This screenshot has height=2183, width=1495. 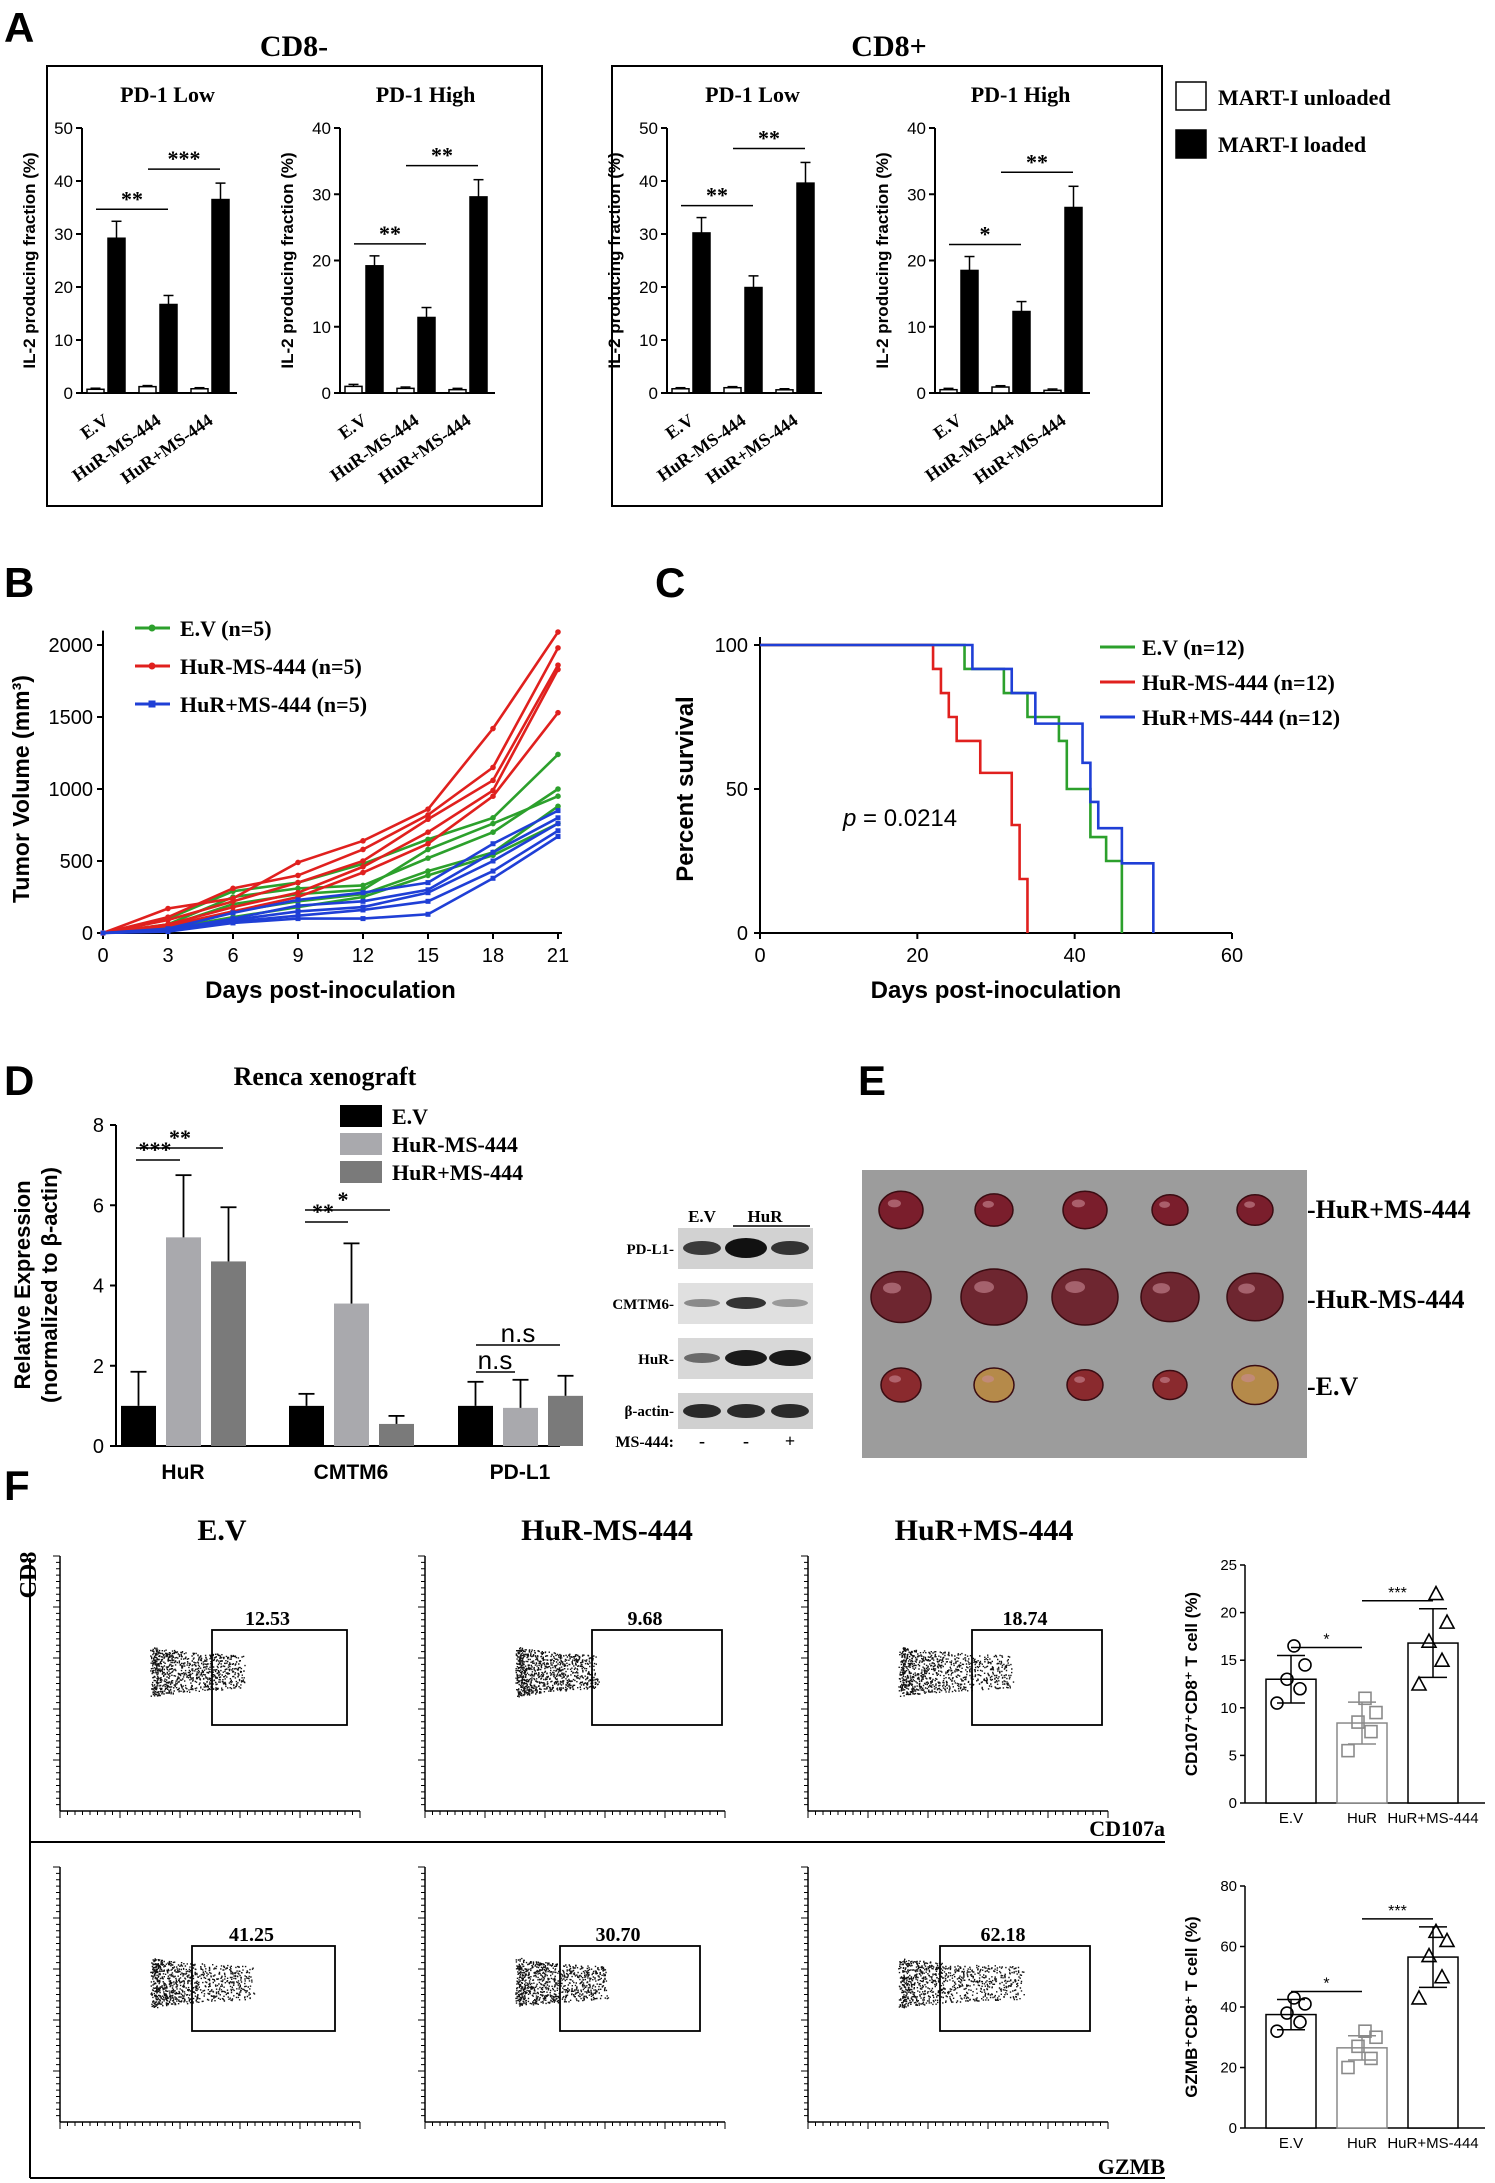 I want to click on y-tick-label: 8, so click(x=98, y=1126).